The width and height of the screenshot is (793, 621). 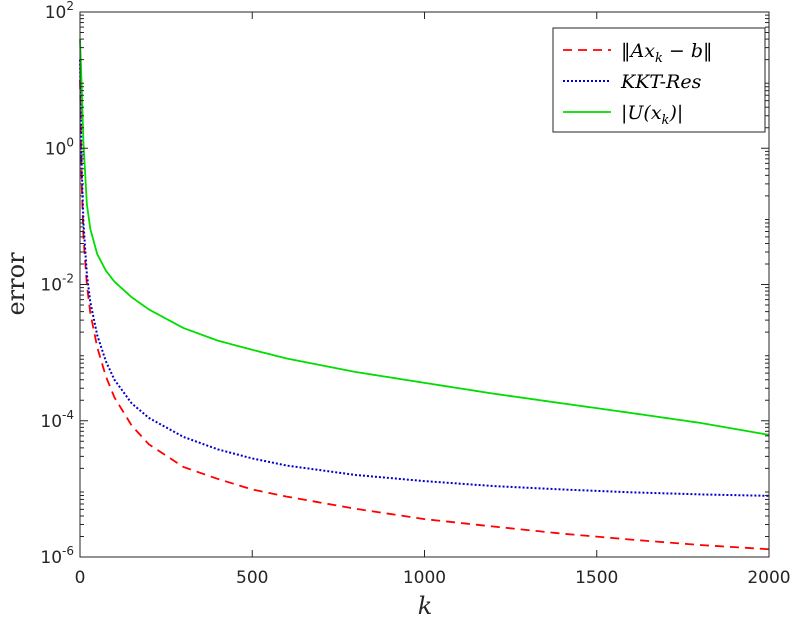 I want to click on x-axis-title: k, so click(x=425, y=606).